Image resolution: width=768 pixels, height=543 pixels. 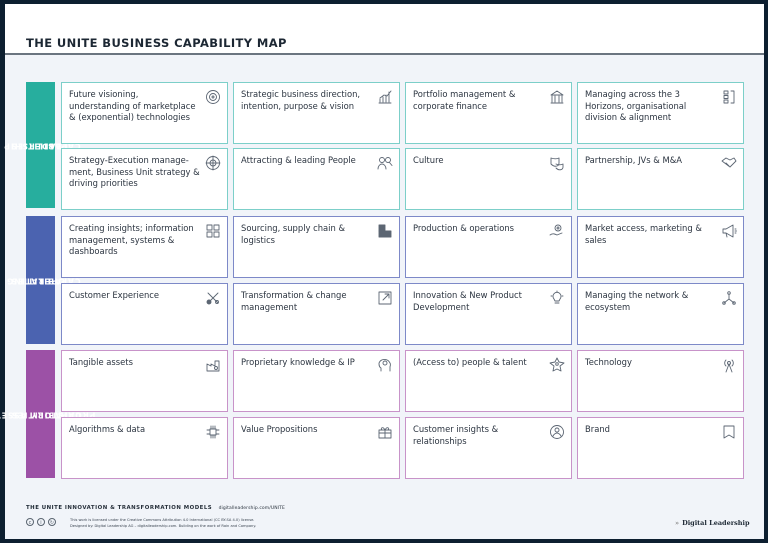 I want to click on capability-card: Proprietary knowledge & IP, so click(x=316, y=381).